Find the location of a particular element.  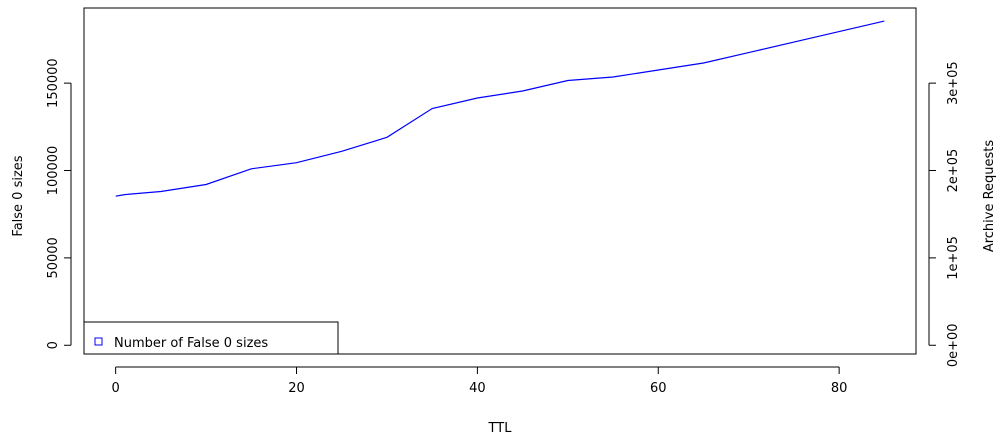

y2-axis-title: Archive Requests is located at coordinates (989, 196).